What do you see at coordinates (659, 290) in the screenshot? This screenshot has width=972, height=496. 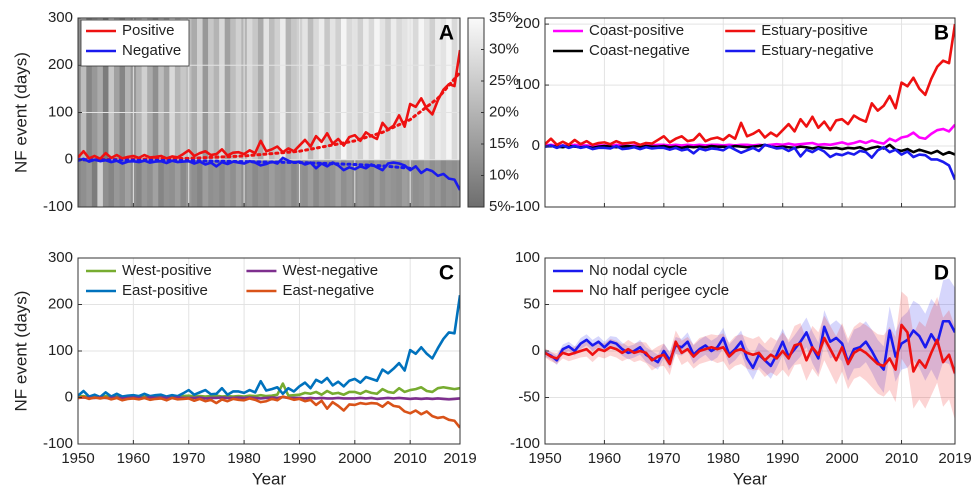 I see `legend-label: No half perigee cycle` at bounding box center [659, 290].